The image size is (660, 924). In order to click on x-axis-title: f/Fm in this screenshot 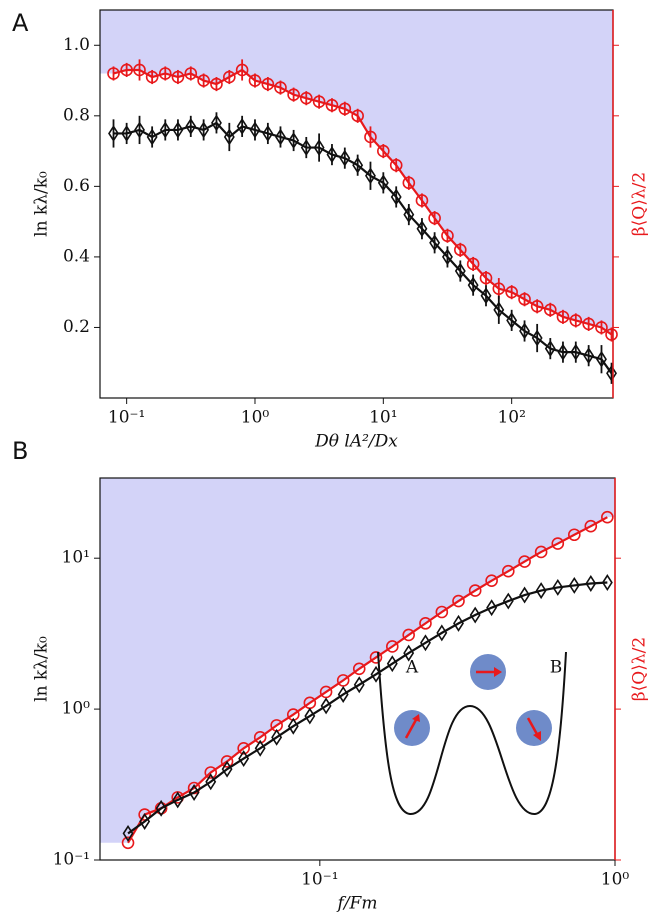, I will do `click(357, 904)`.